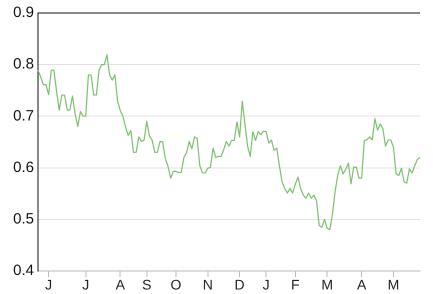  Describe the element at coordinates (207, 284) in the screenshot. I see `x-tick-label: N` at that location.